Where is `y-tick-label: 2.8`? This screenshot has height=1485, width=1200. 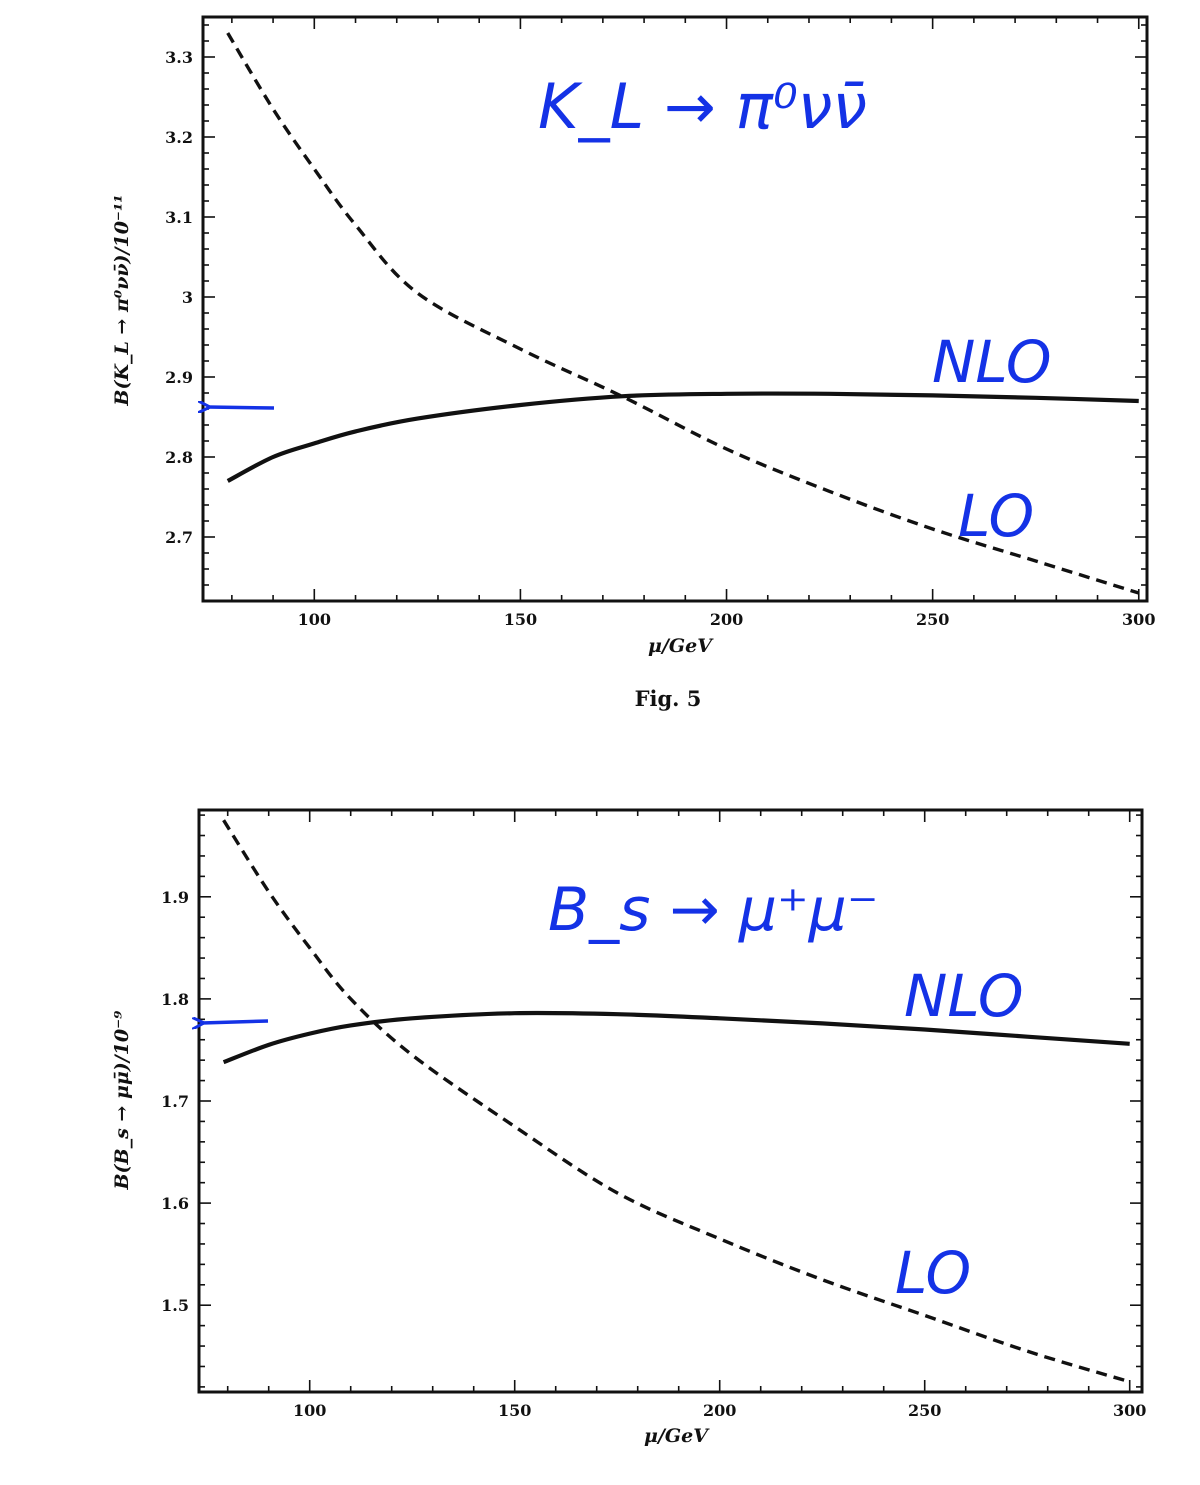 y-tick-label: 2.8 is located at coordinates (179, 457).